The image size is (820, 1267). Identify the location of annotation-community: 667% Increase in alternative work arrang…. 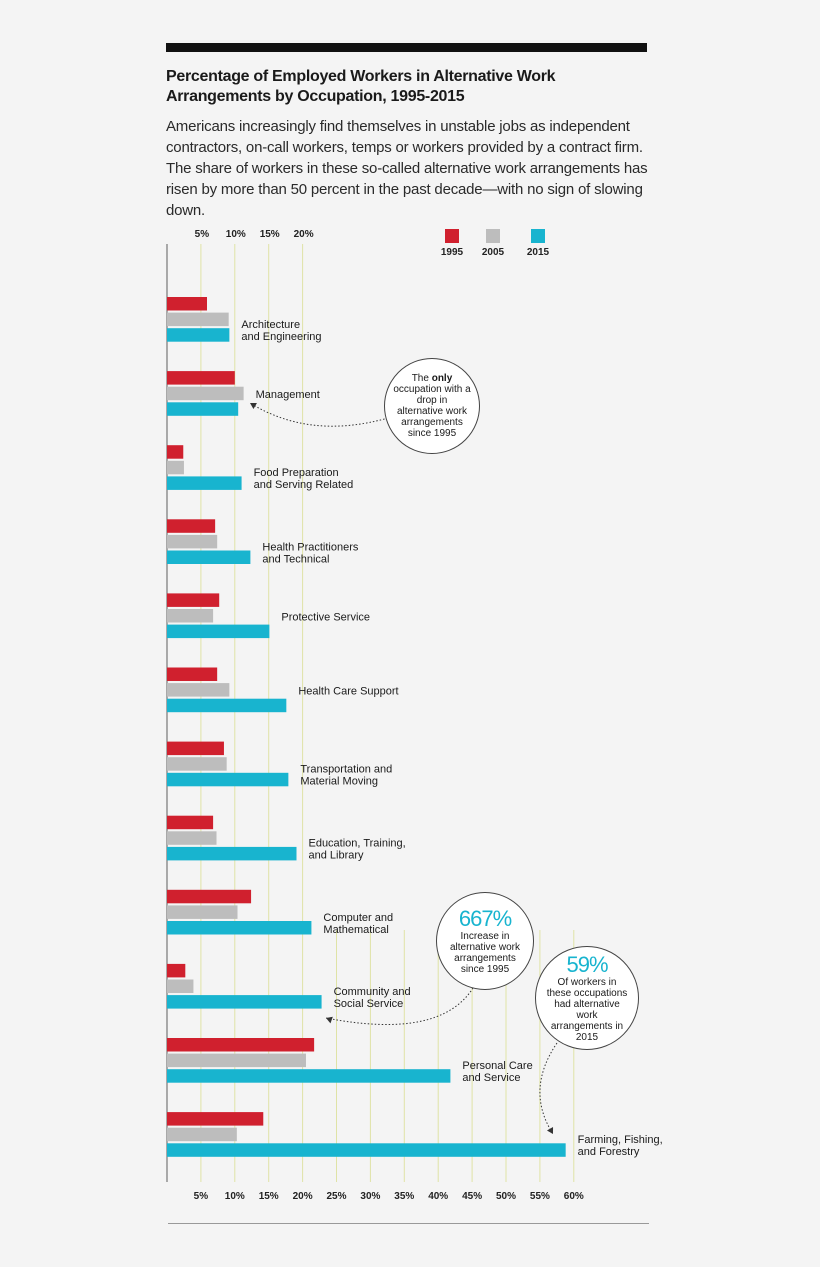
(485, 941).